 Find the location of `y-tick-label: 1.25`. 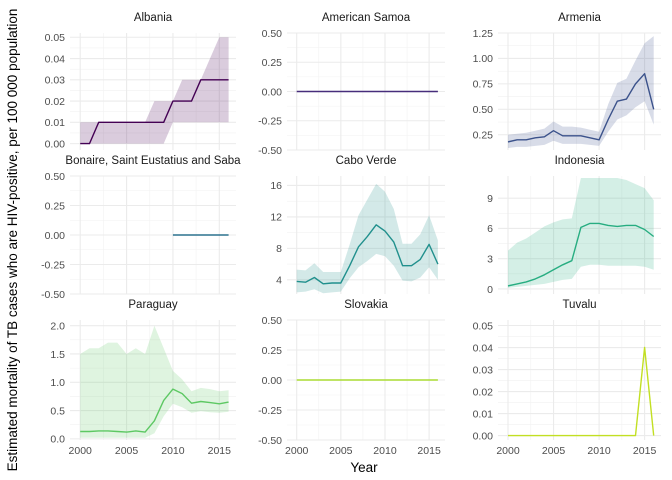

y-tick-label: 1.25 is located at coordinates (483, 34).